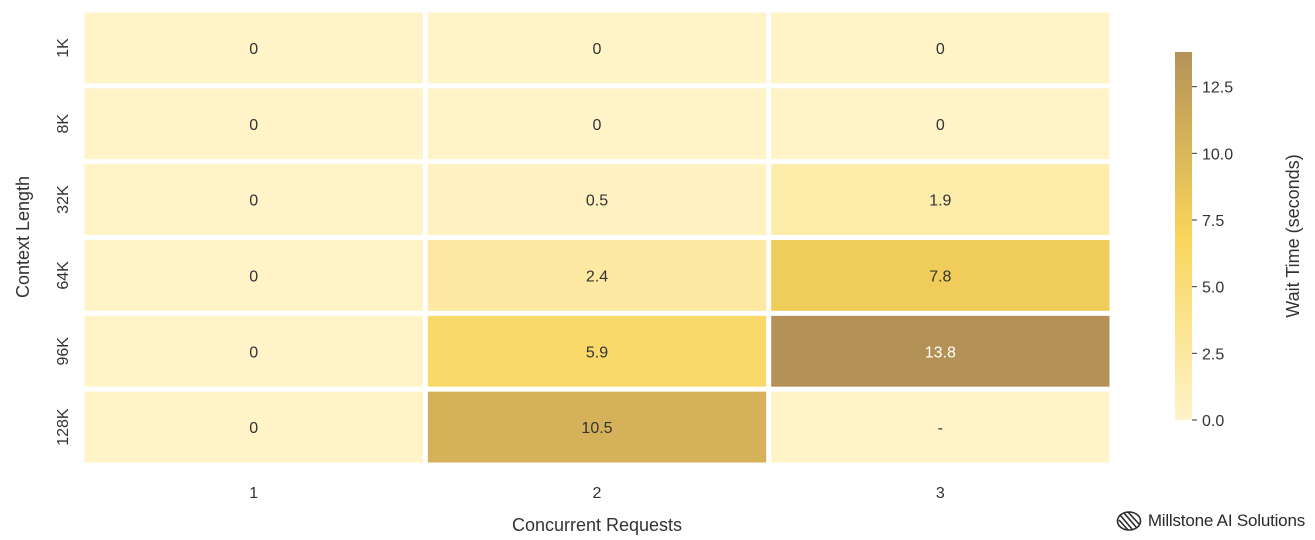 This screenshot has width=1315, height=540. What do you see at coordinates (63, 351) in the screenshot?
I see `y-tick-label: 96K` at bounding box center [63, 351].